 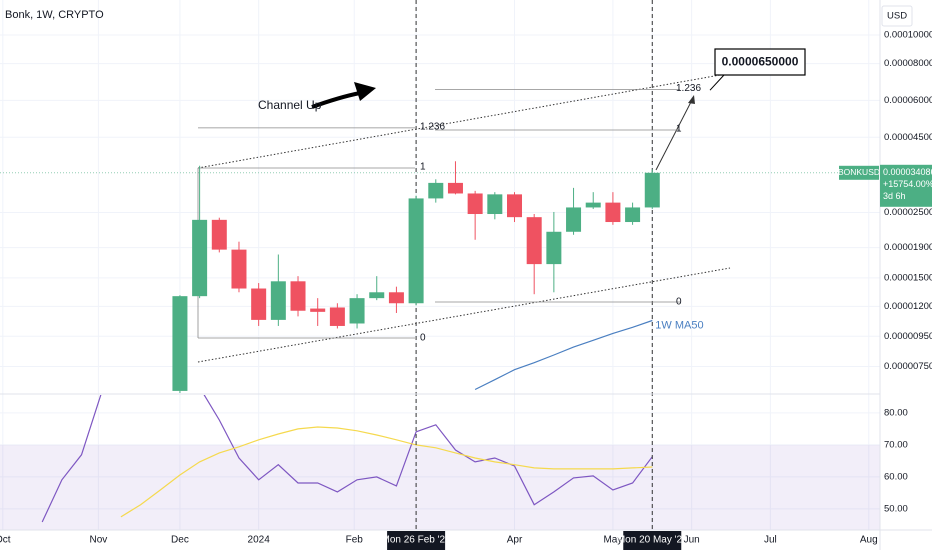 What do you see at coordinates (691, 99) in the screenshot?
I see `projection-arrow-head` at bounding box center [691, 99].